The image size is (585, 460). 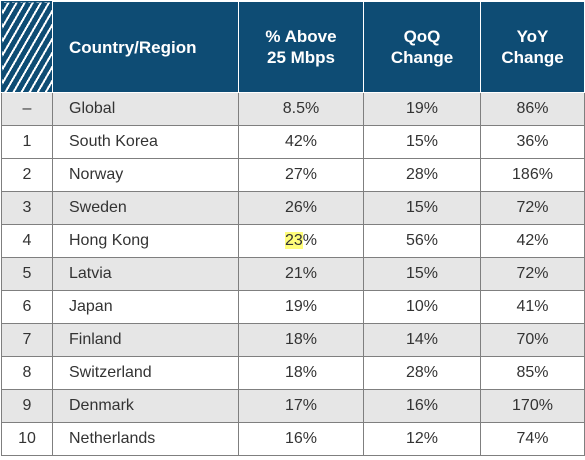 I want to click on pct-header-line-1: % Above, so click(x=301, y=36).